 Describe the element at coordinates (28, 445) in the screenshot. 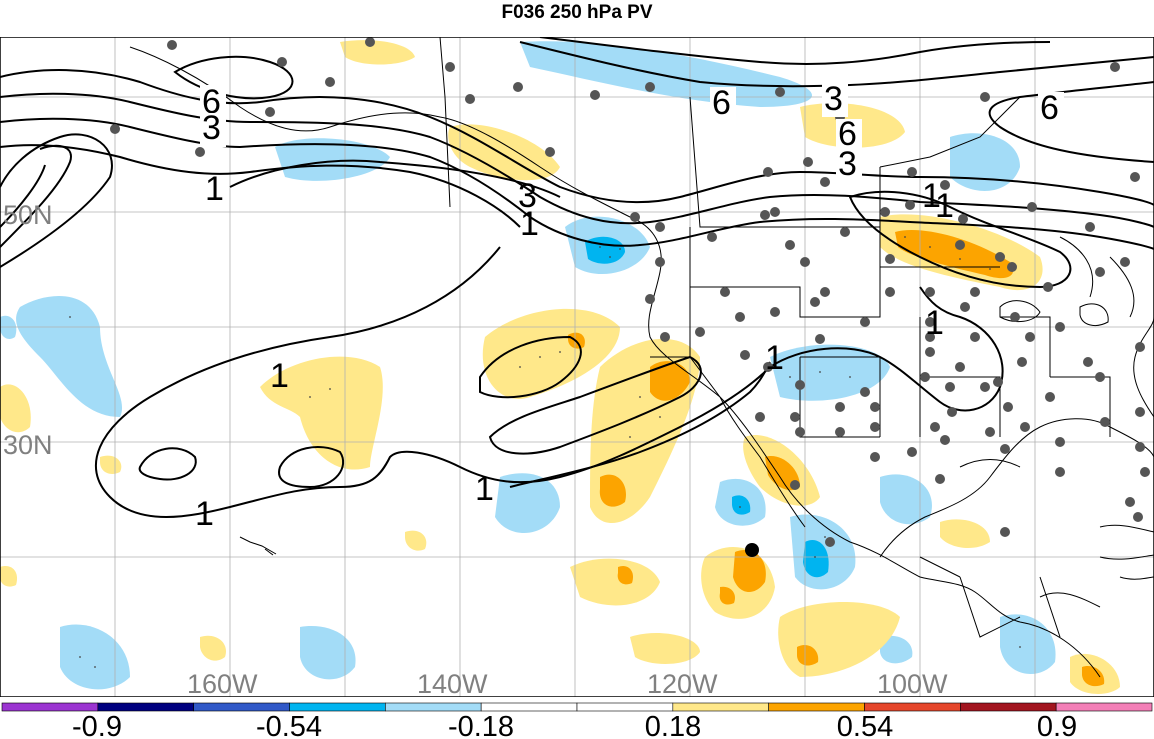

I see `lat-label-30n: 30N` at that location.